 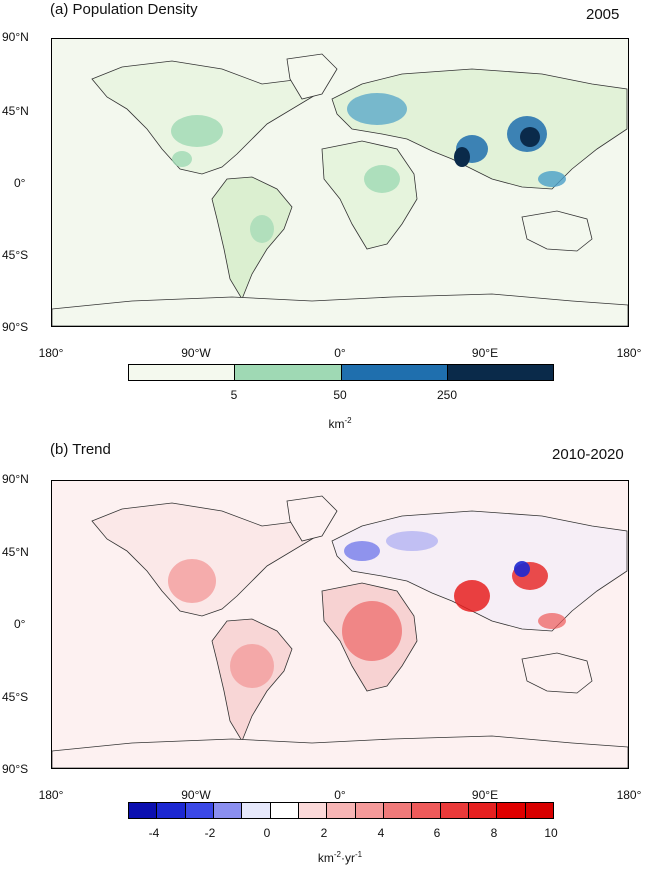 What do you see at coordinates (154, 833) in the screenshot?
I see `colorbar-b-tick: -4` at bounding box center [154, 833].